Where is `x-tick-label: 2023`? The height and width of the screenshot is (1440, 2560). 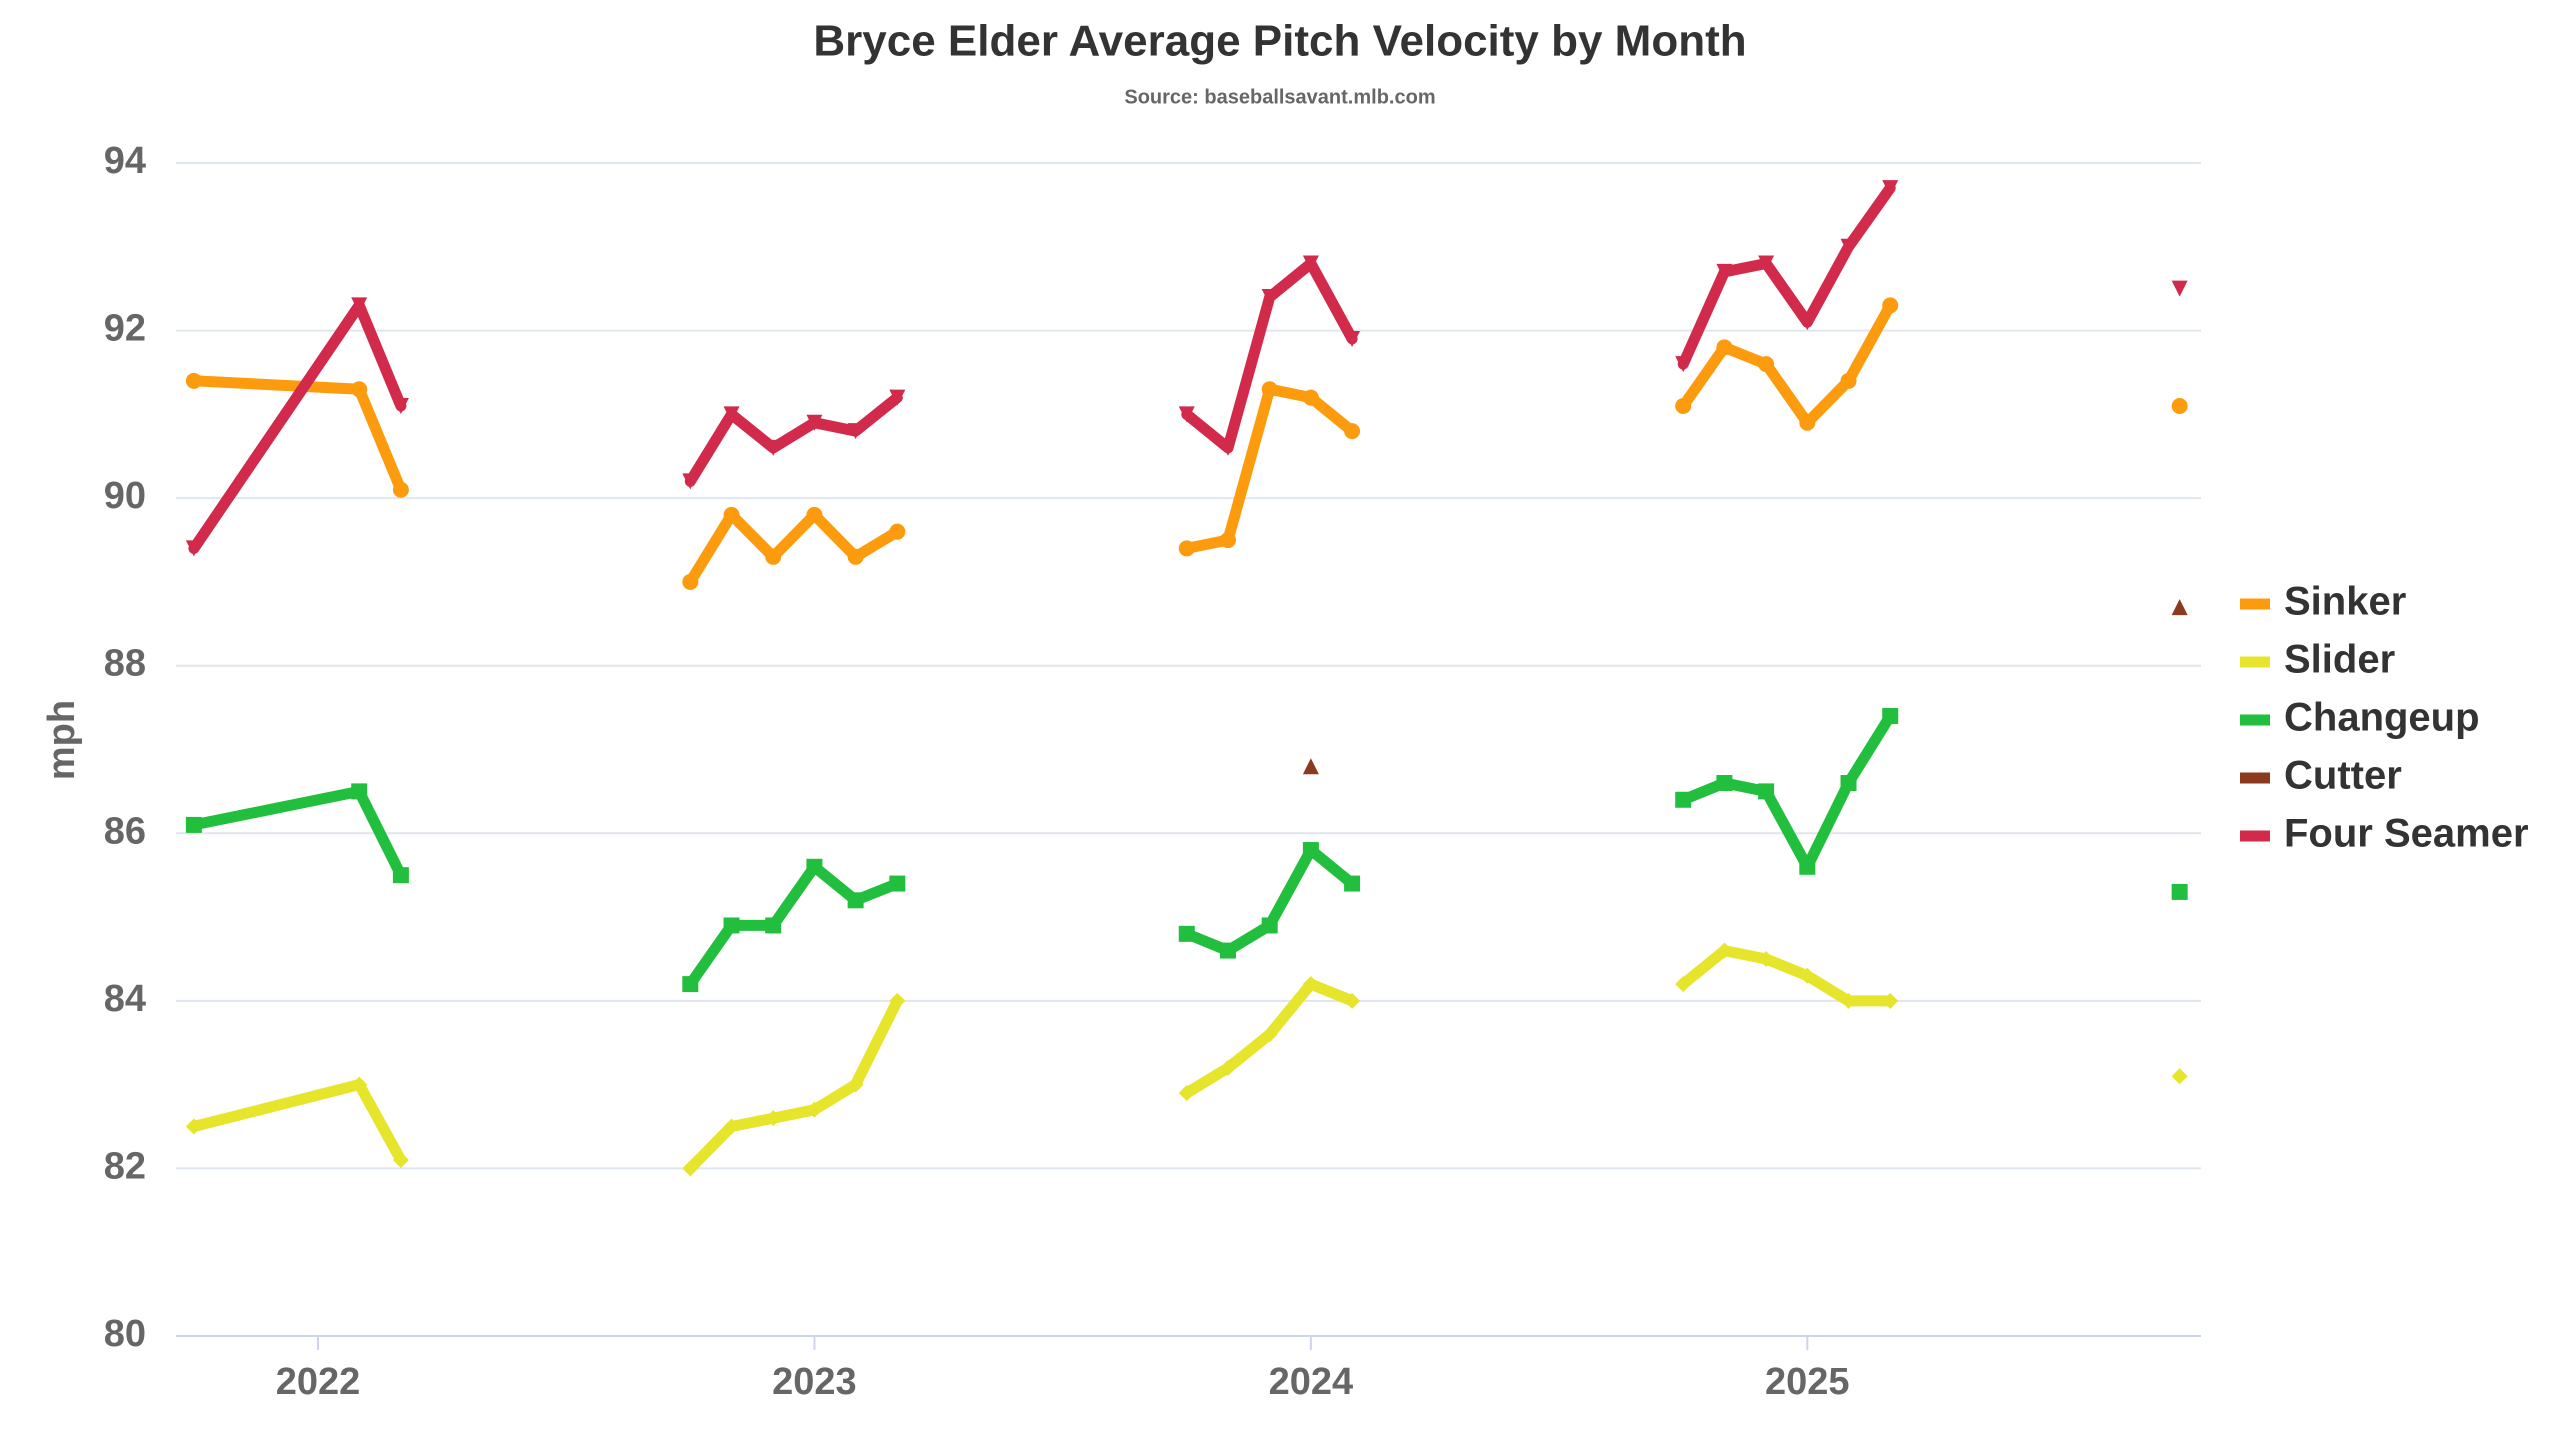 x-tick-label: 2023 is located at coordinates (814, 1382).